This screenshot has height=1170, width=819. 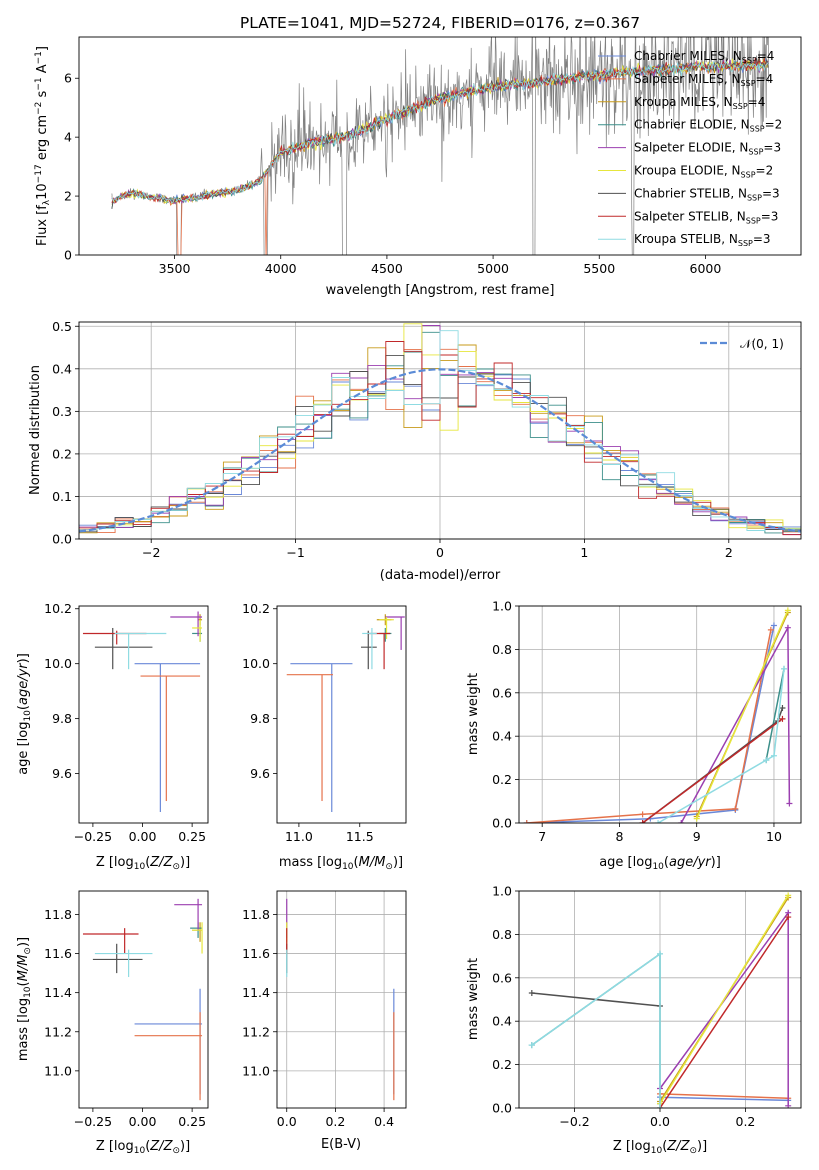 What do you see at coordinates (58, 1070) in the screenshot?
I see `y-tick-label: 11.0` at bounding box center [58, 1070].